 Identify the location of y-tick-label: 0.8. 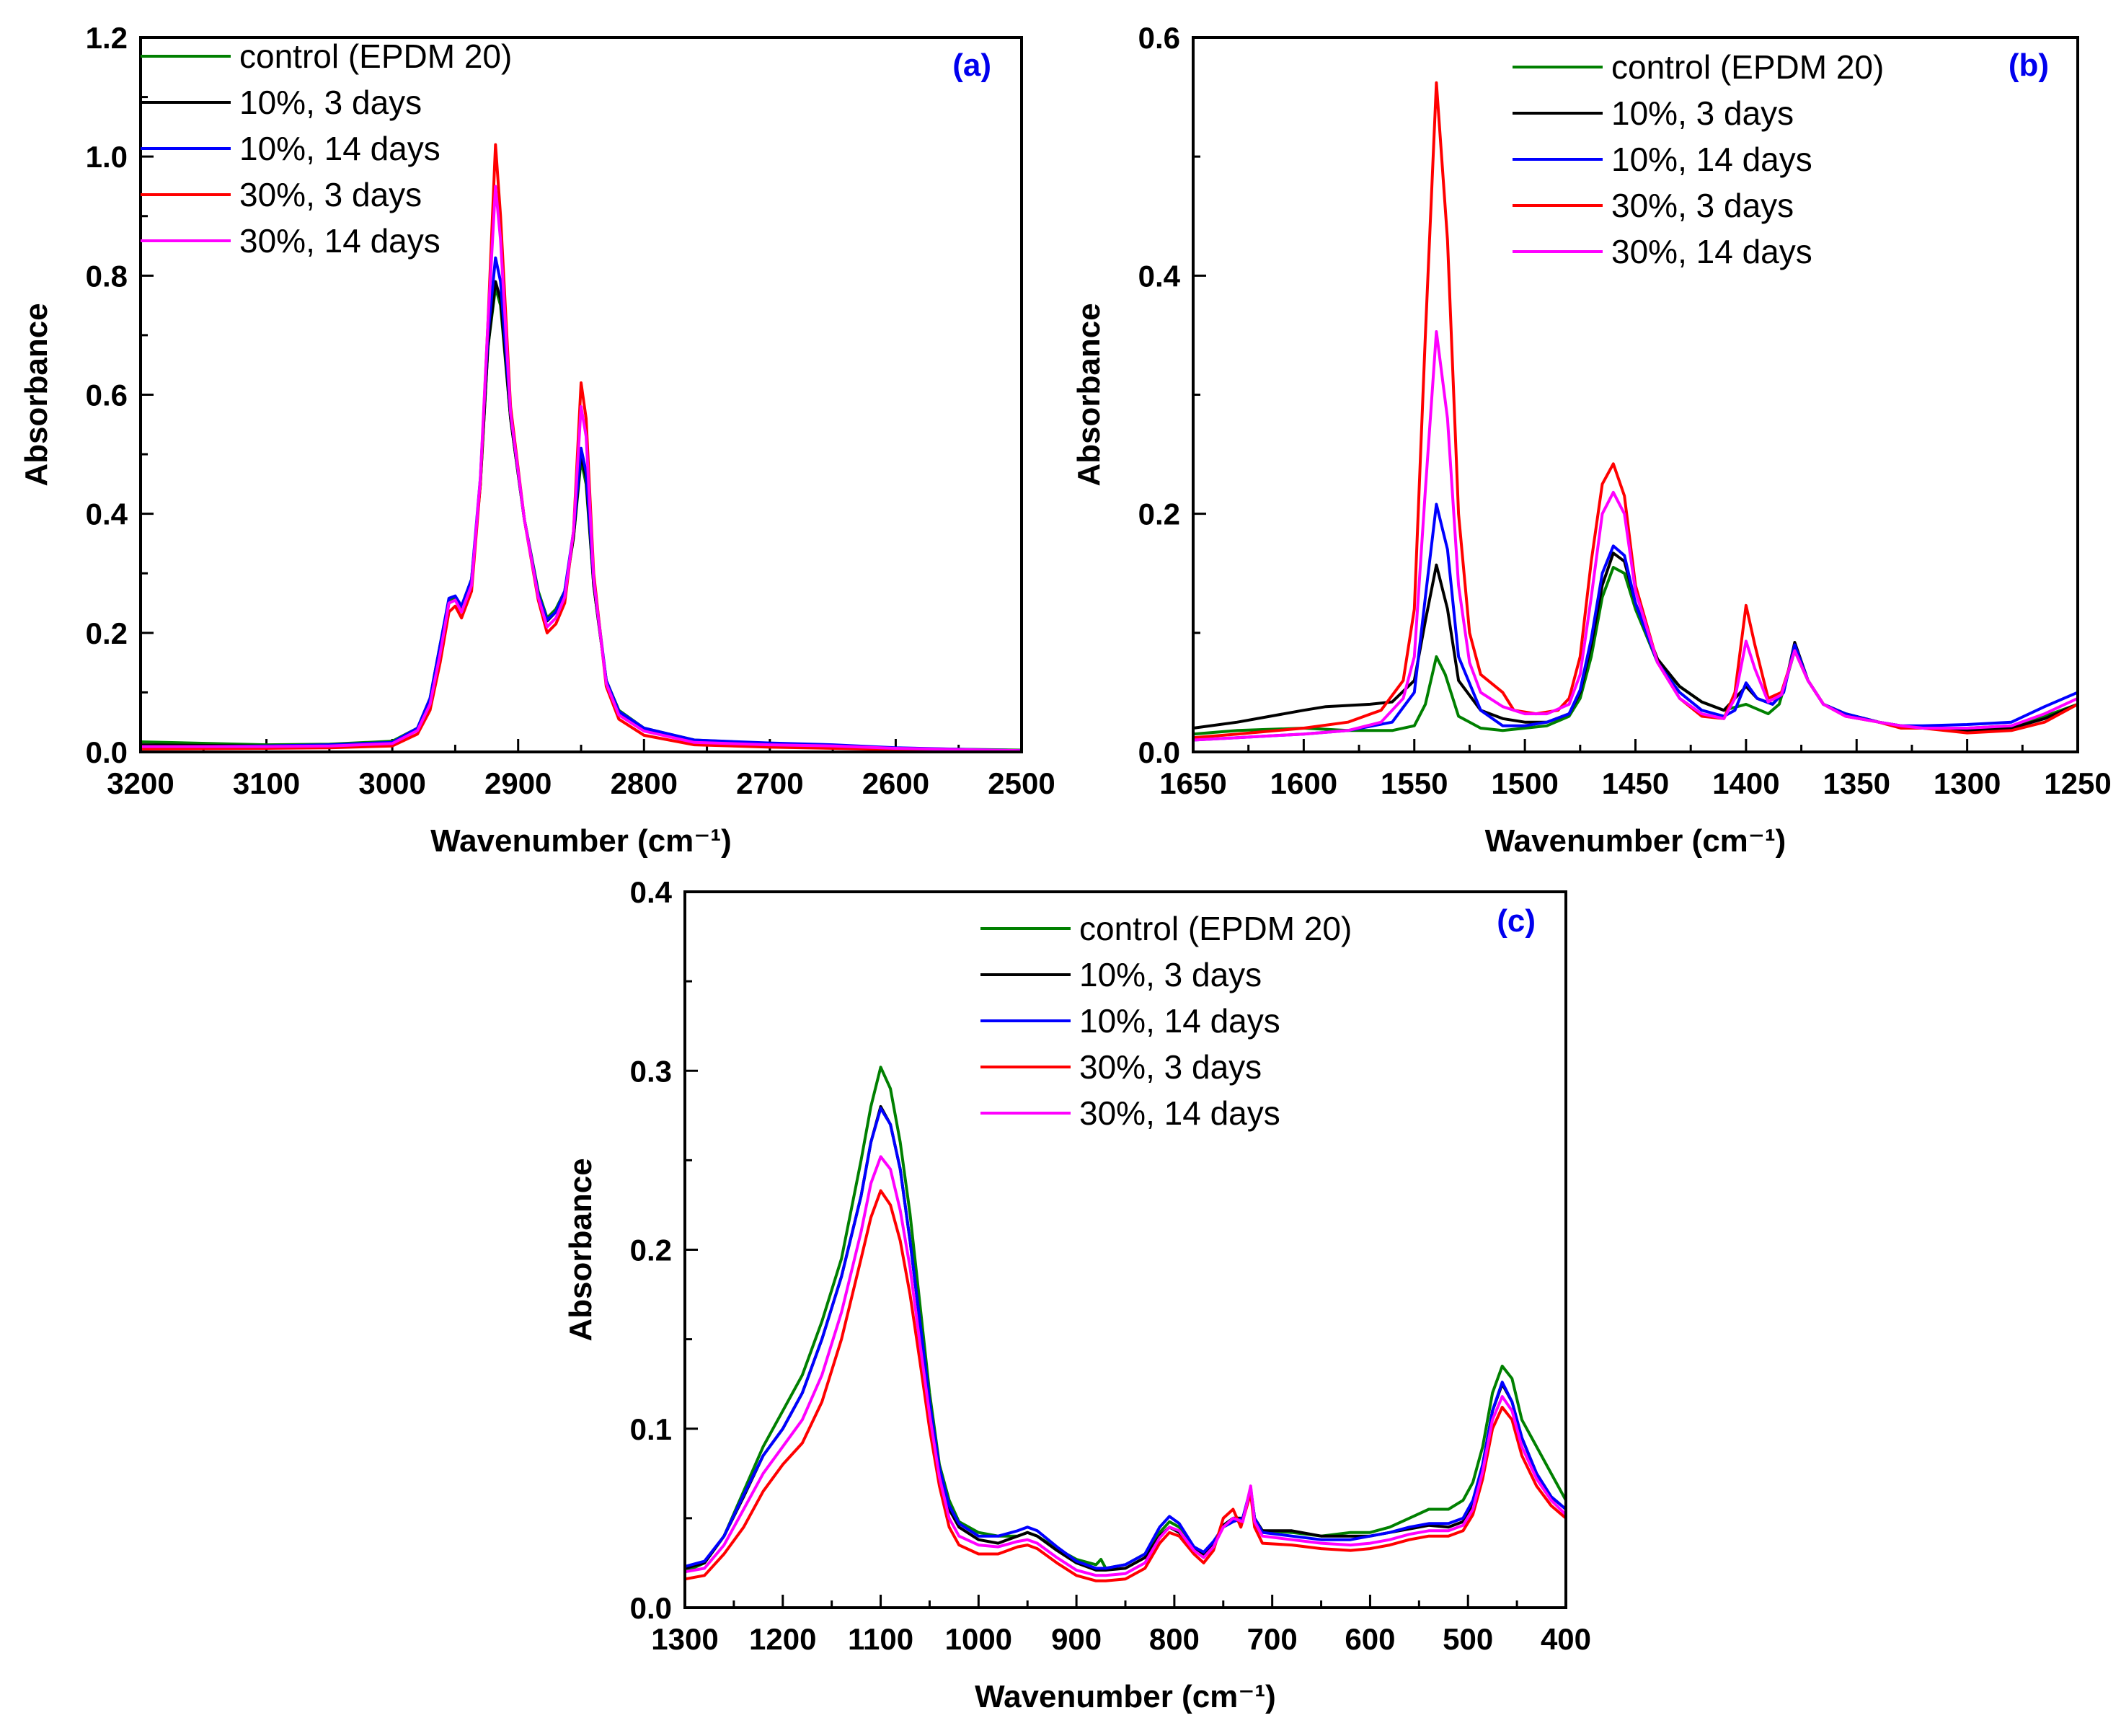
(107, 276).